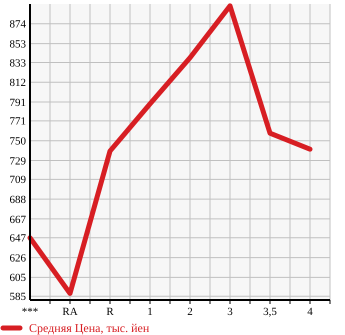 The image size is (345, 335). I want to click on y-tick-label: 833, so click(18, 63).